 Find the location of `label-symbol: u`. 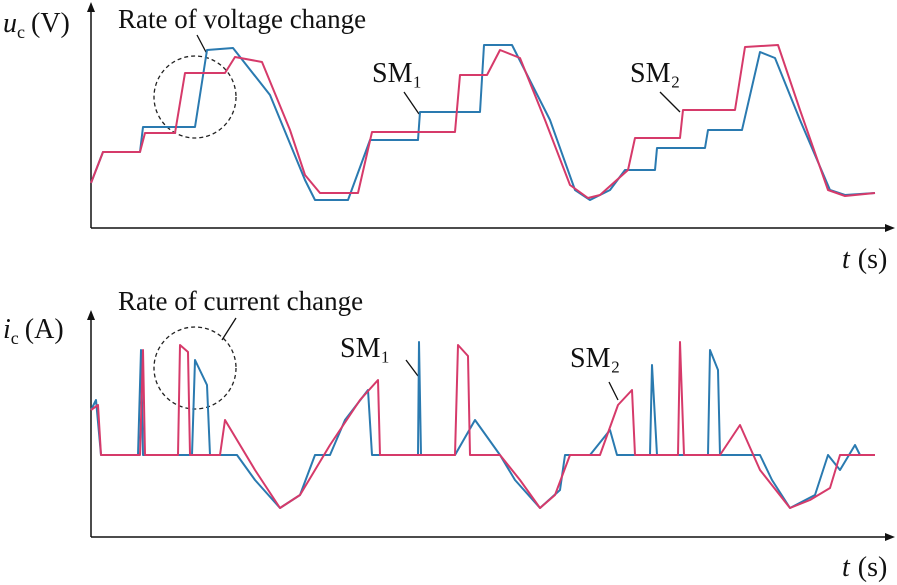

label-symbol: u is located at coordinates (10, 23).